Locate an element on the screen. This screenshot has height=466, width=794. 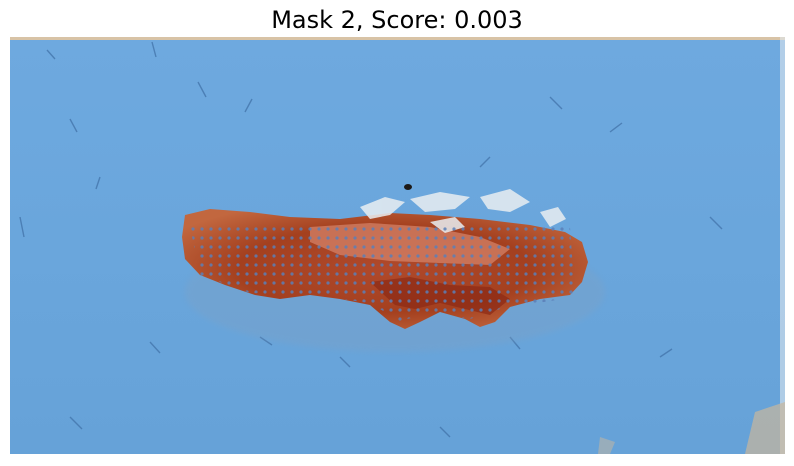
mask-dot-pattern is located at coordinates (382, 274).